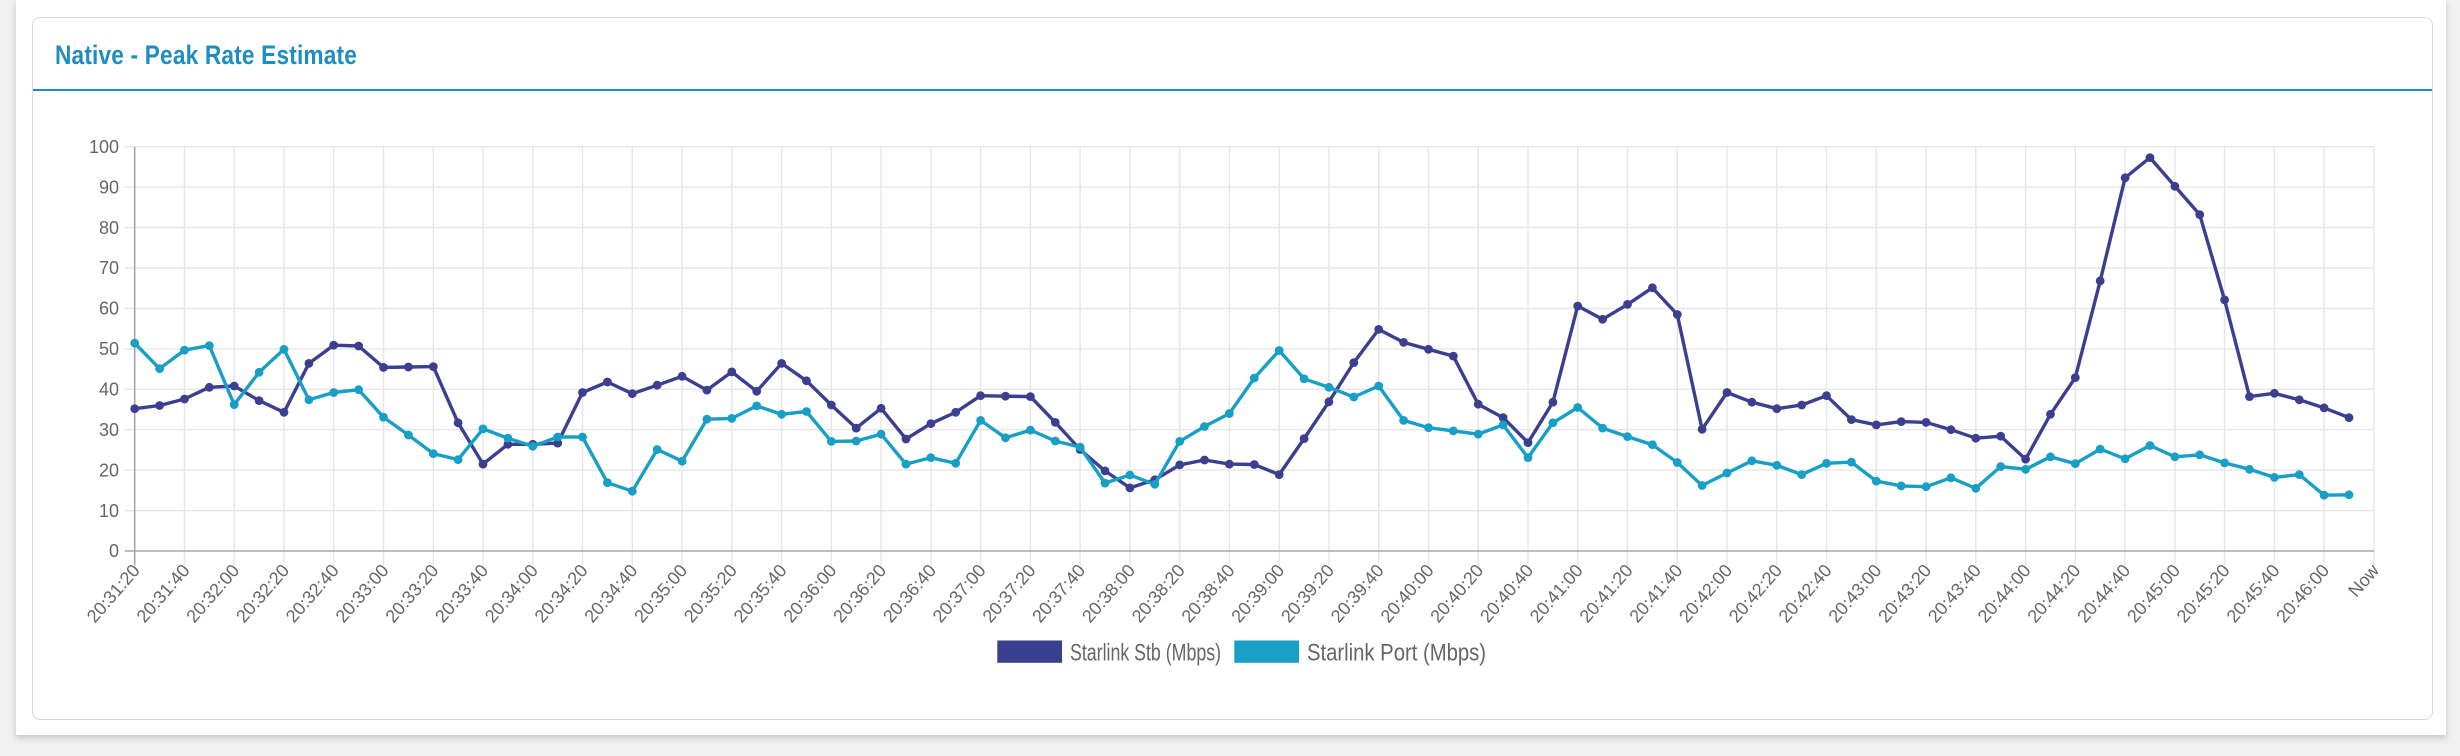  What do you see at coordinates (1805, 593) in the screenshot?
I see `svg-text: 20:42:40` at bounding box center [1805, 593].